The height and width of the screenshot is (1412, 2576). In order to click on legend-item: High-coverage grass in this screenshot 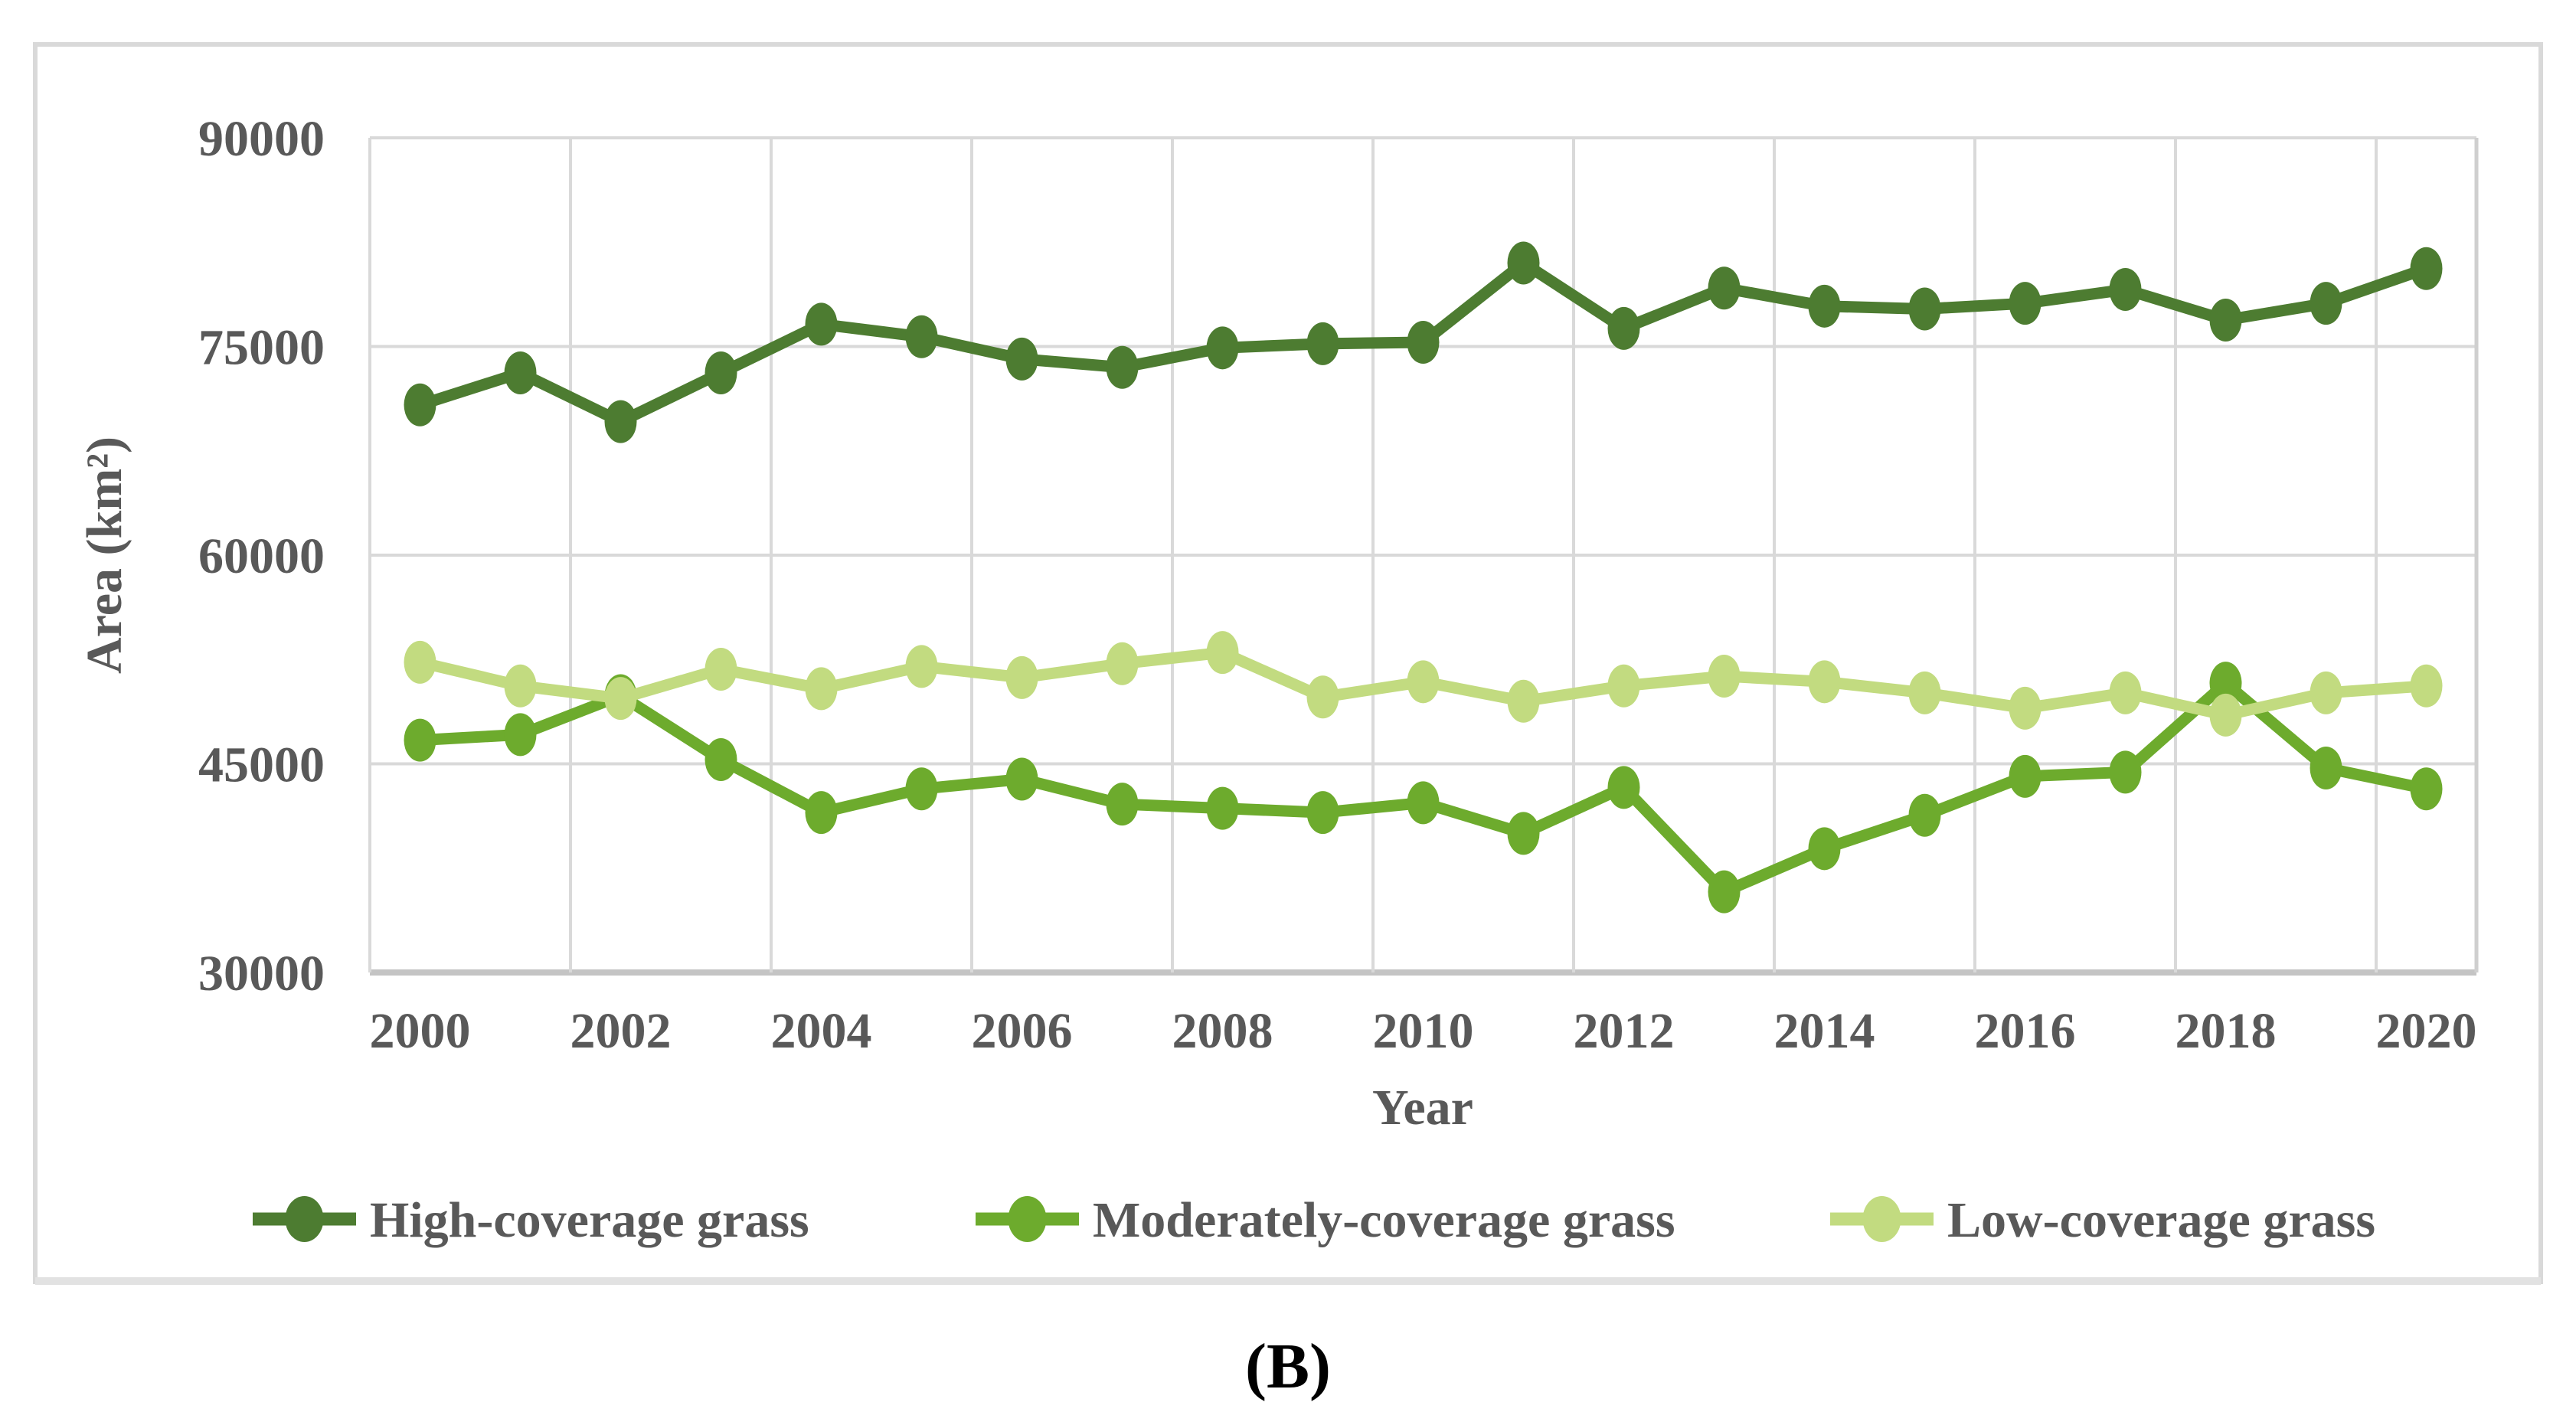, I will do `click(531, 1220)`.